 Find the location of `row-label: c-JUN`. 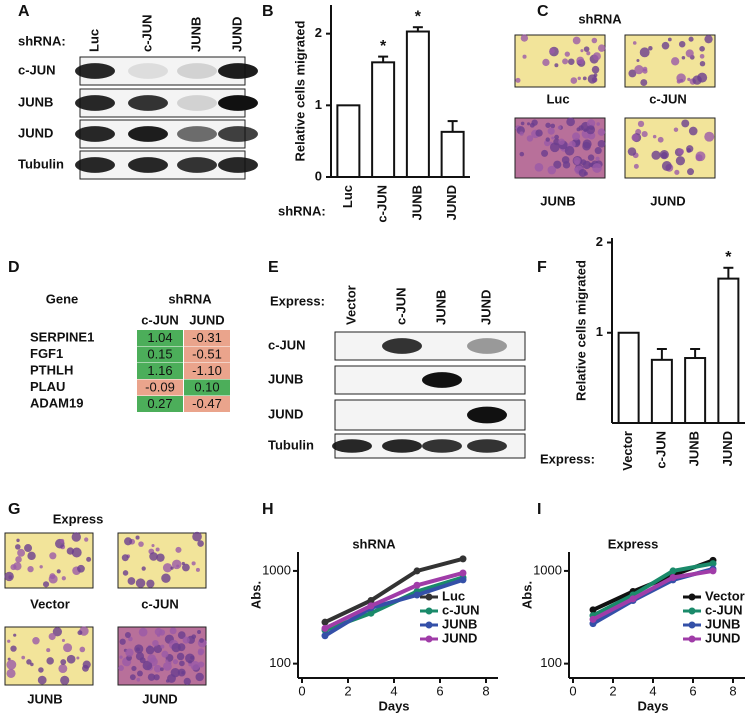

row-label: c-JUN is located at coordinates (37, 69).